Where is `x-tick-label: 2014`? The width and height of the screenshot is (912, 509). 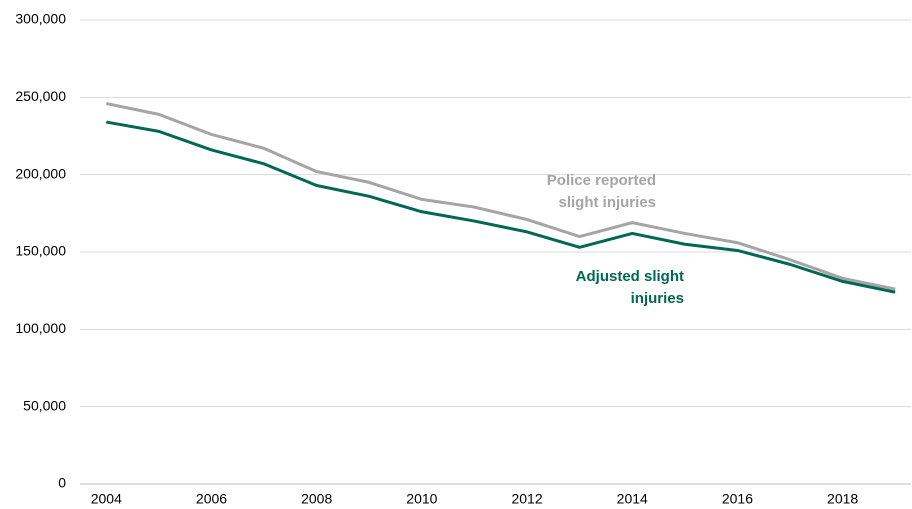
x-tick-label: 2014 is located at coordinates (632, 499).